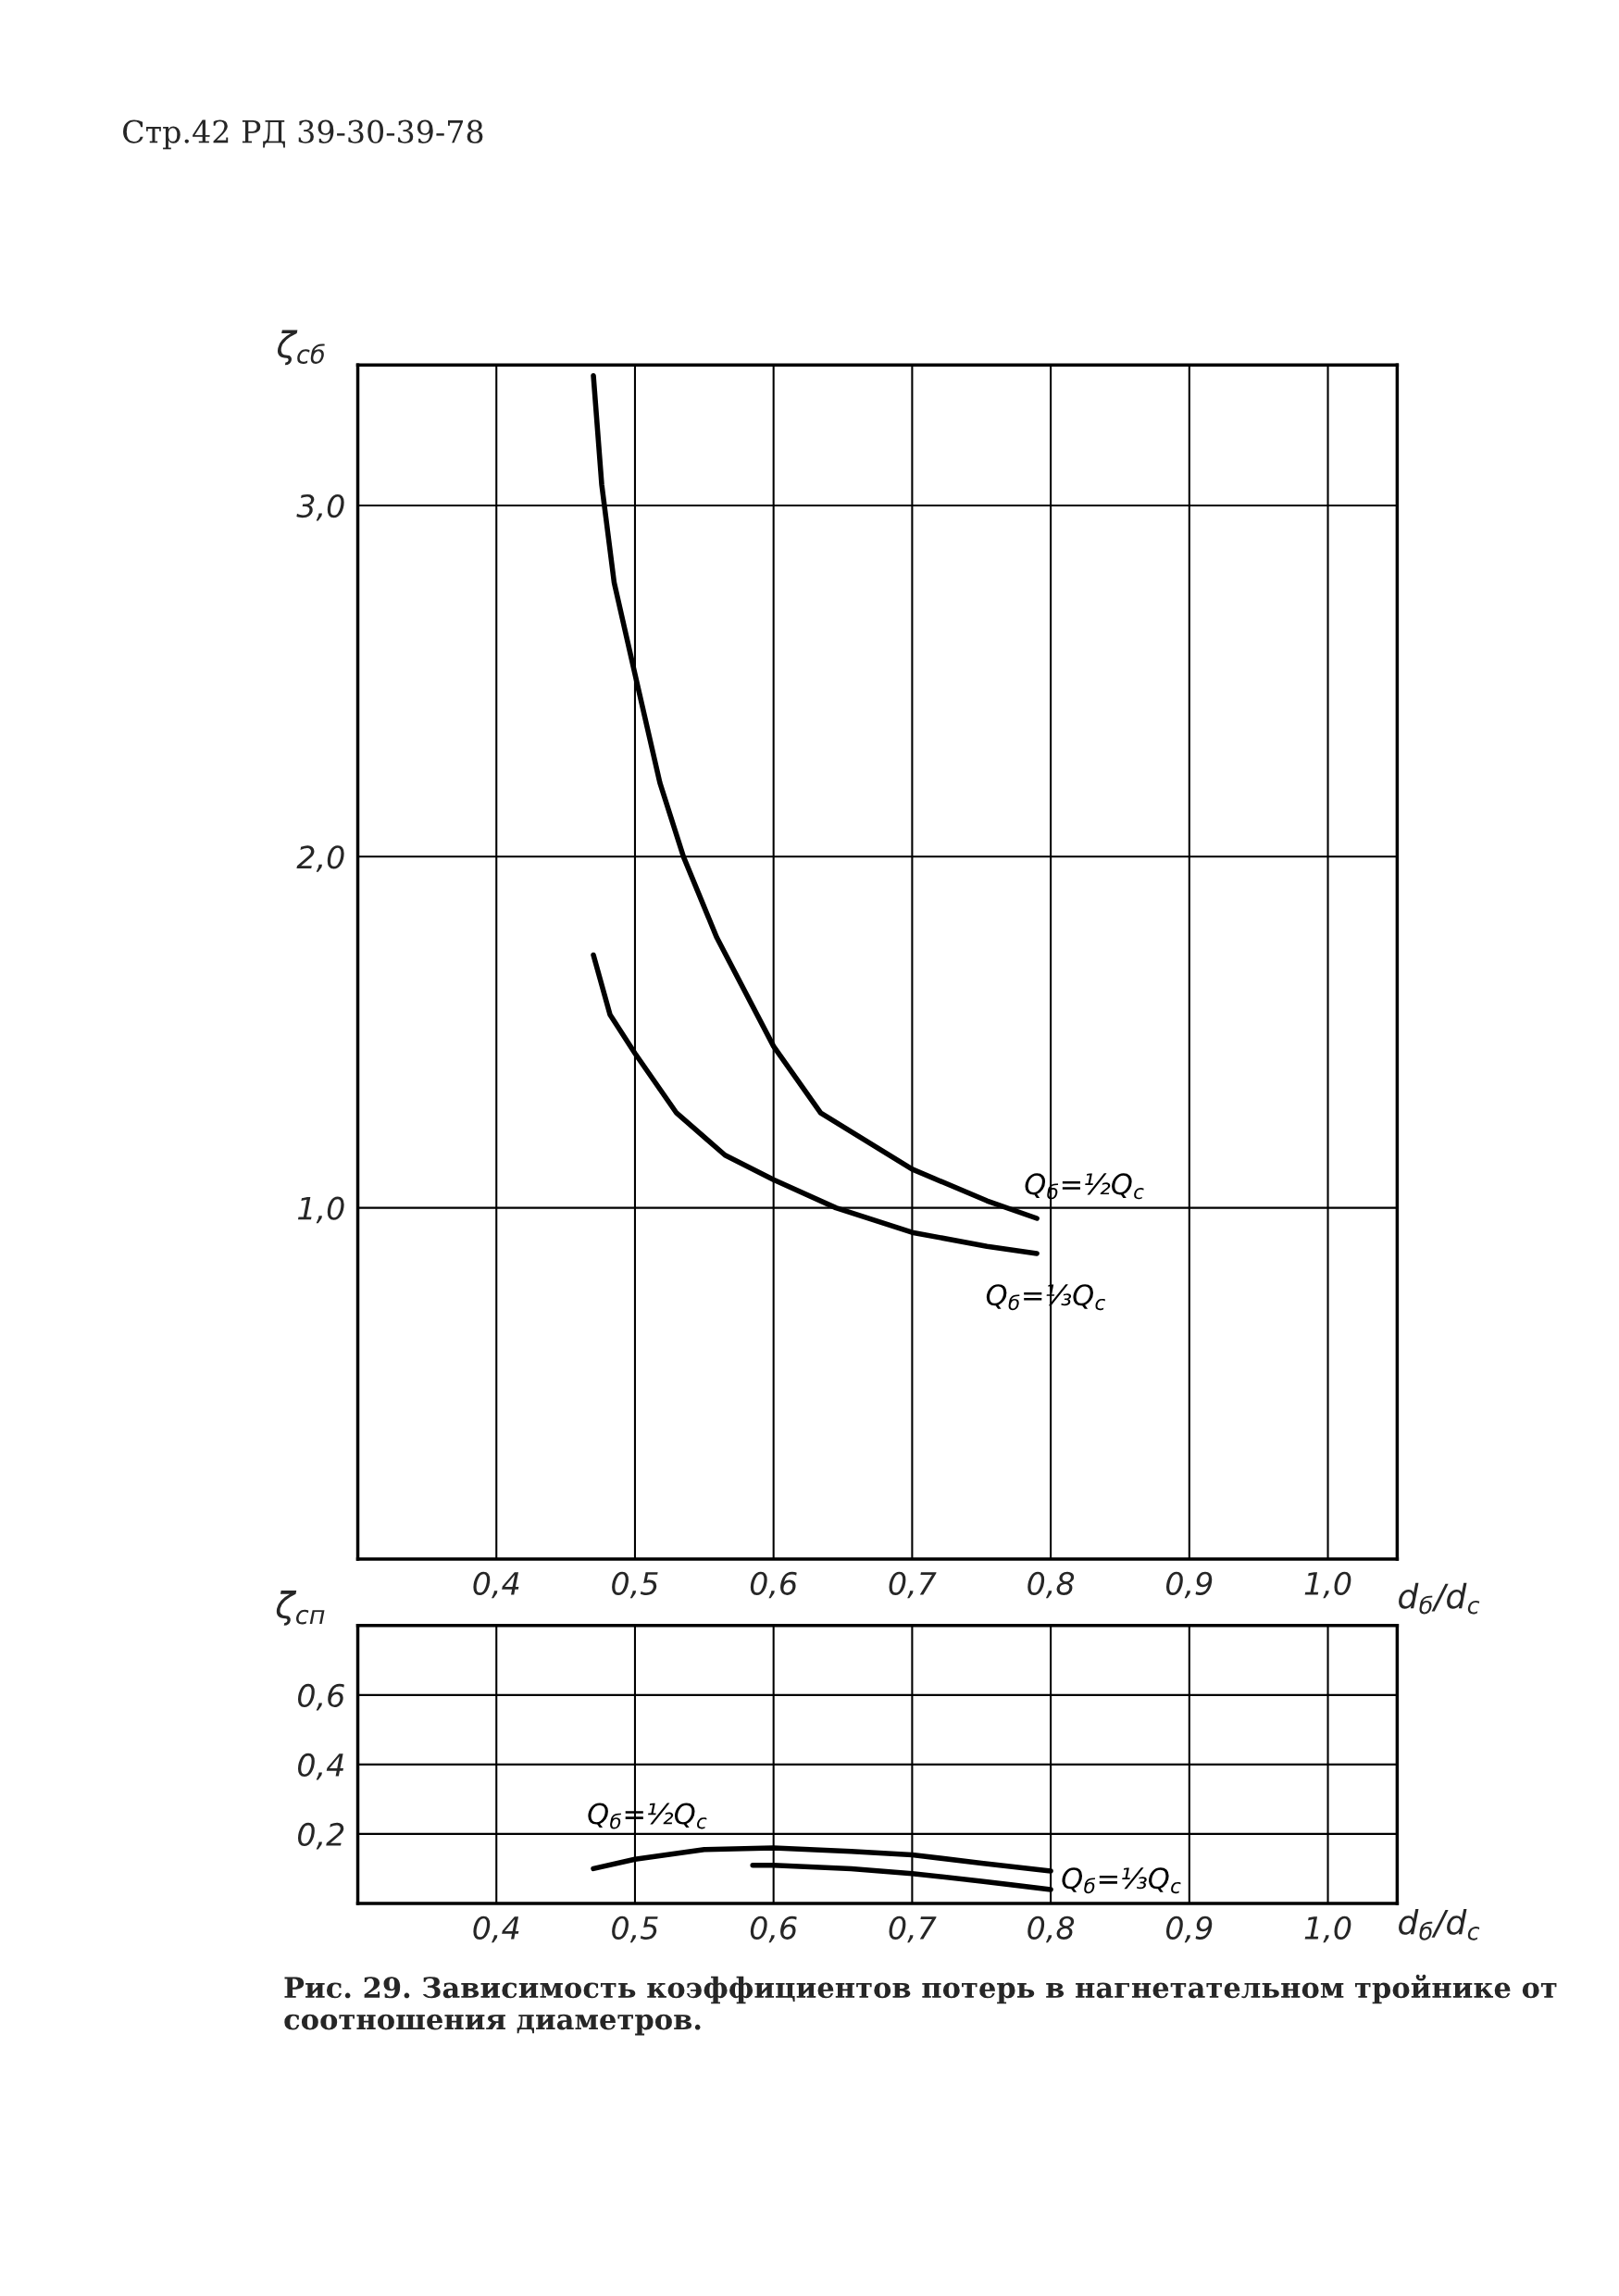 This screenshot has width=1619, height=2296. What do you see at coordinates (320, 507) in the screenshot?
I see `y-tick-label: 3,0` at bounding box center [320, 507].